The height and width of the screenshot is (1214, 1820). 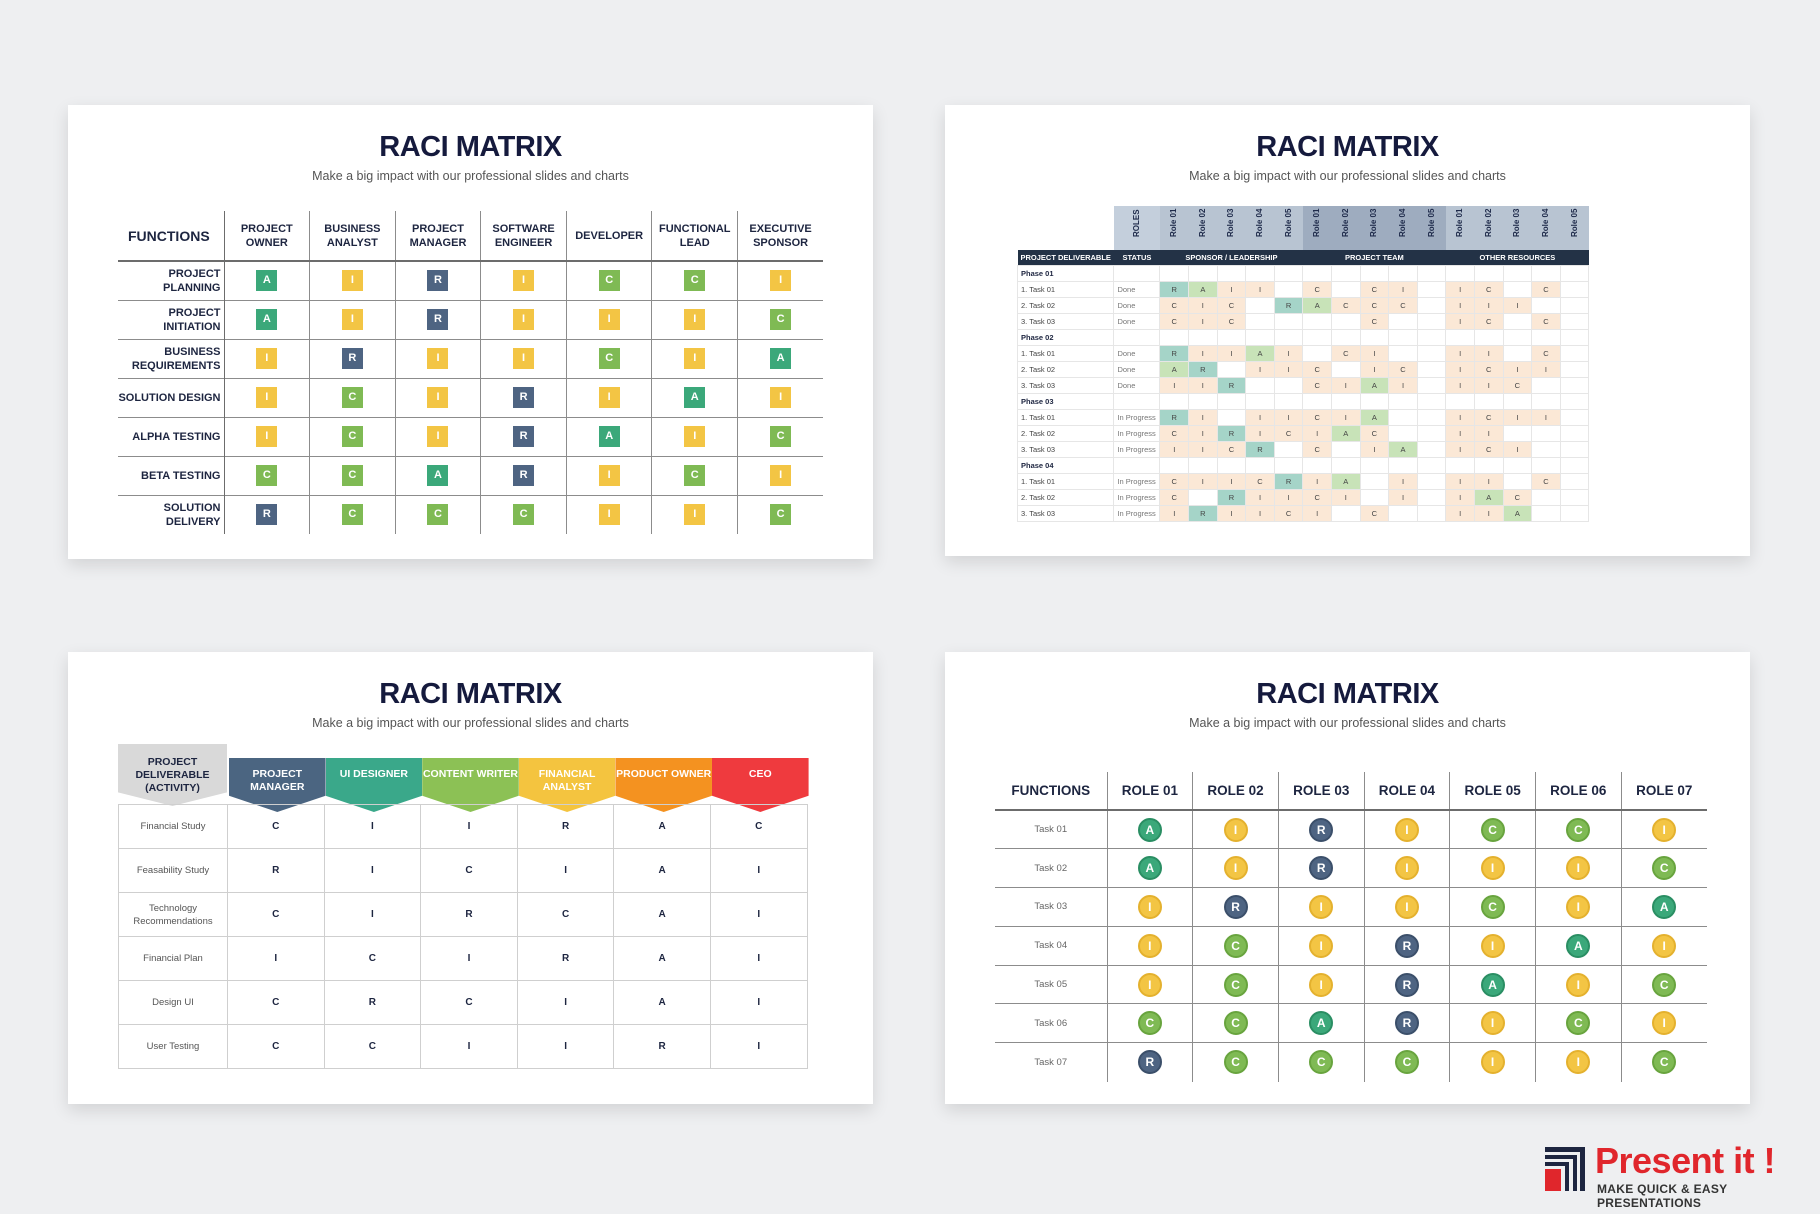 I want to click on functions-header: FUNCTIONS, so click(x=1051, y=790).